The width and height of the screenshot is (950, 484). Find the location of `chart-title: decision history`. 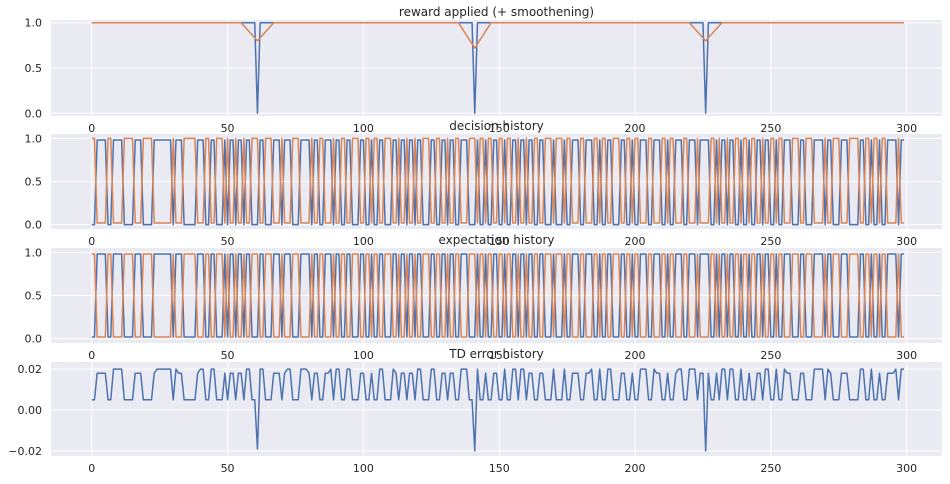

chart-title: decision history is located at coordinates (496, 126).